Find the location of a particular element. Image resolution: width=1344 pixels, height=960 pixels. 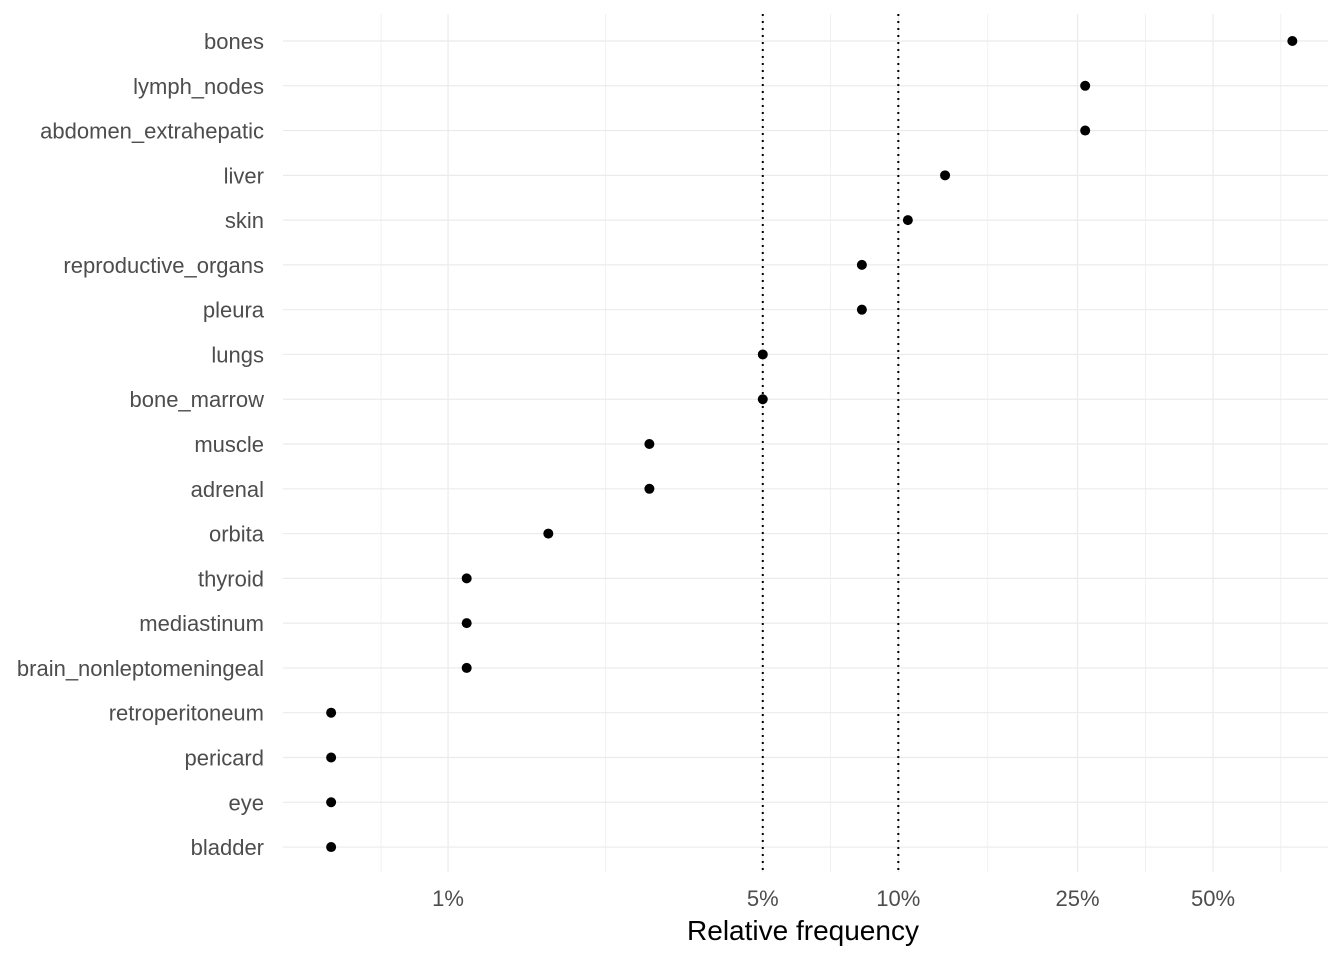

data-point-brain_nonleptomeningeal is located at coordinates (466, 667).